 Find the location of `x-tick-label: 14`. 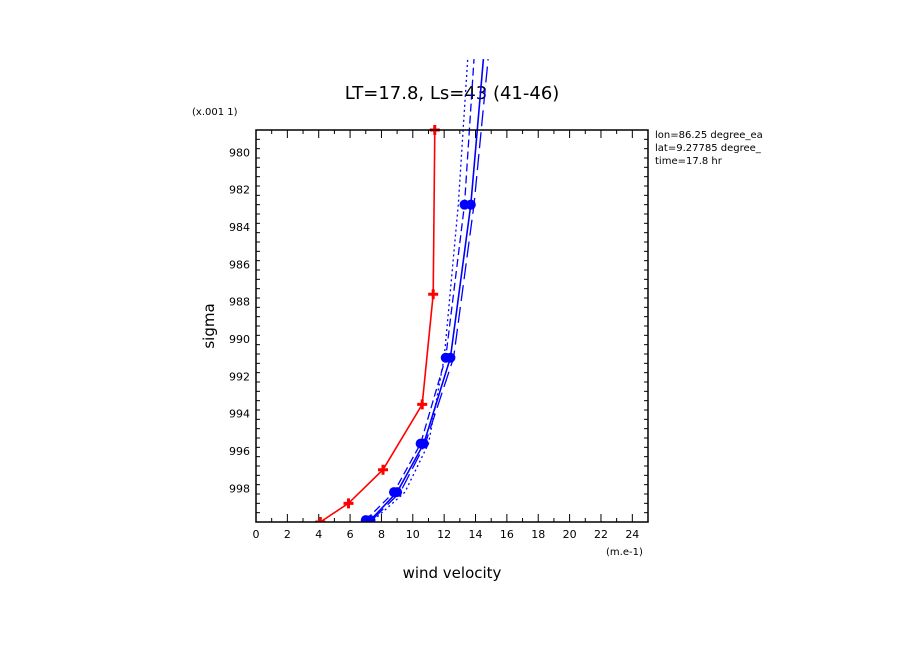

x-tick-label: 14 is located at coordinates (476, 534).